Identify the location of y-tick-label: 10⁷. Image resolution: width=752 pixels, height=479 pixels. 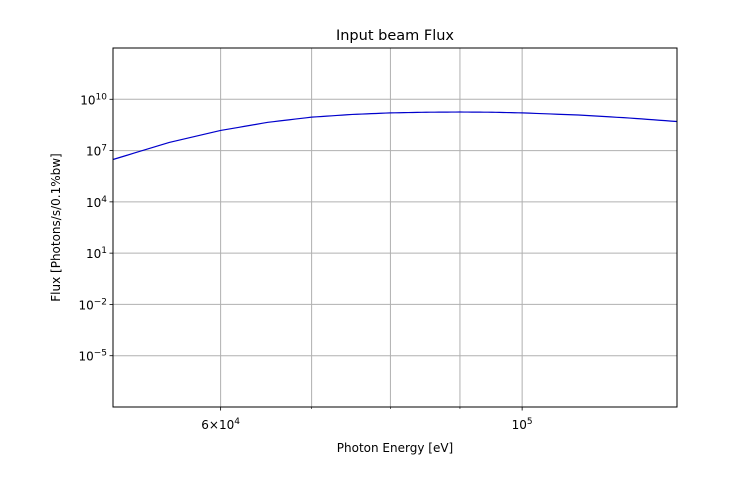
(96, 151).